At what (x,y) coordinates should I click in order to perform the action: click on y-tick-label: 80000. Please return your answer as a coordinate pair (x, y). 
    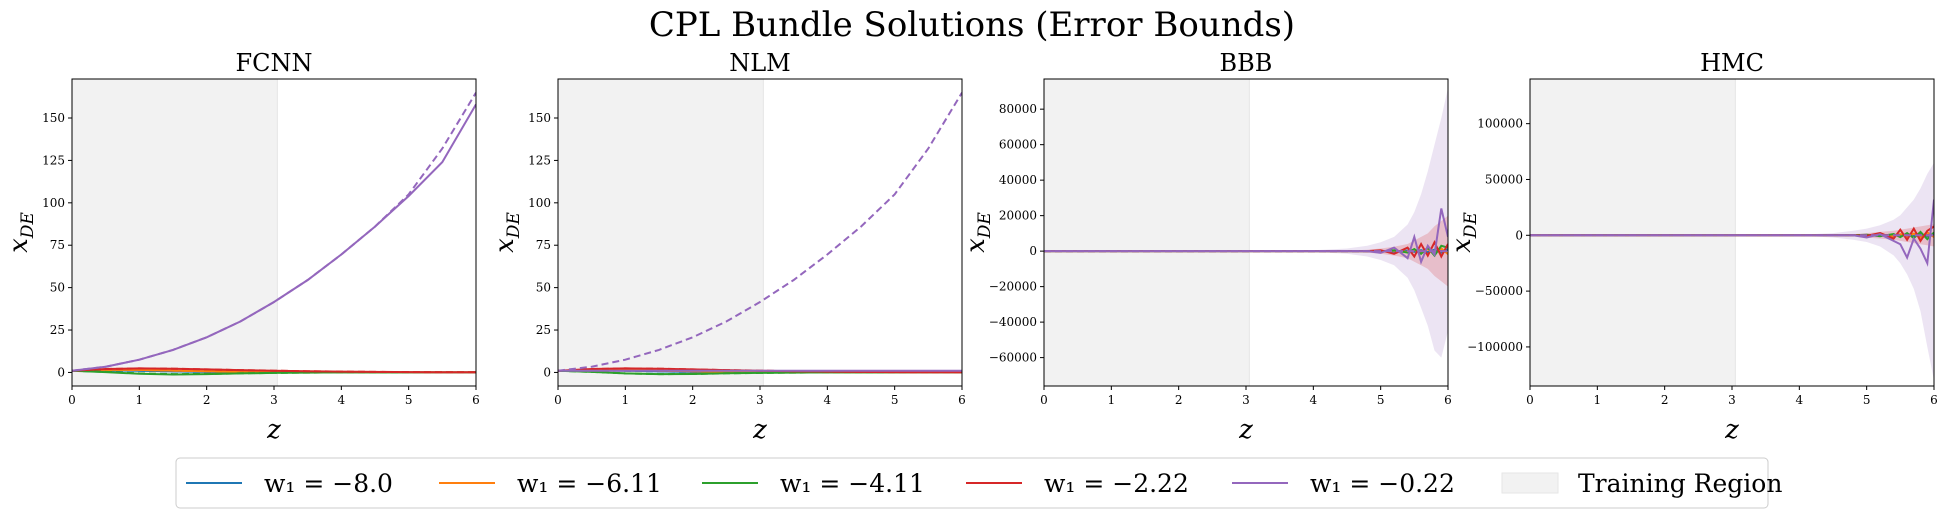
    Looking at the image, I should click on (1018, 109).